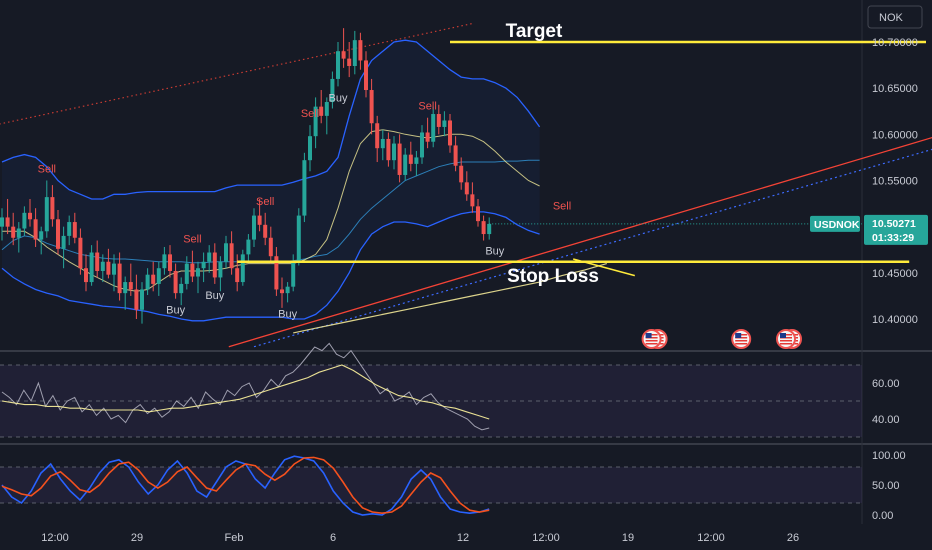 This screenshot has height=550, width=932. What do you see at coordinates (236, 76) in the screenshot?
I see `trendline-red-dotted` at bounding box center [236, 76].